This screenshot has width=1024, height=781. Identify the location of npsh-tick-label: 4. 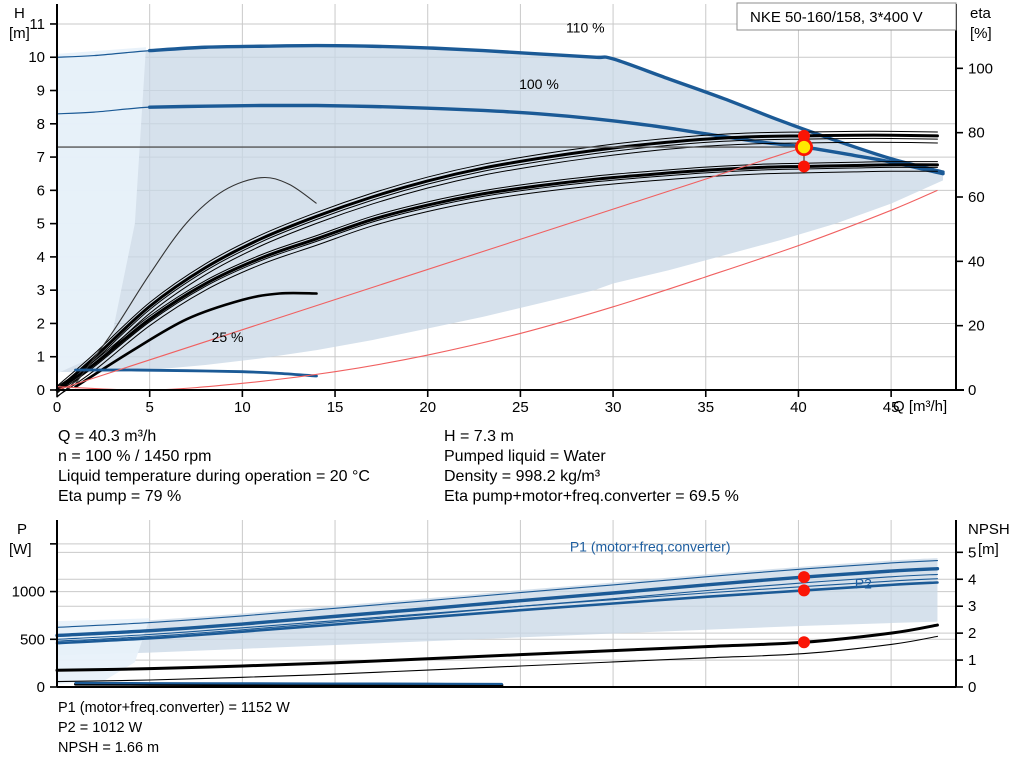
(972, 579).